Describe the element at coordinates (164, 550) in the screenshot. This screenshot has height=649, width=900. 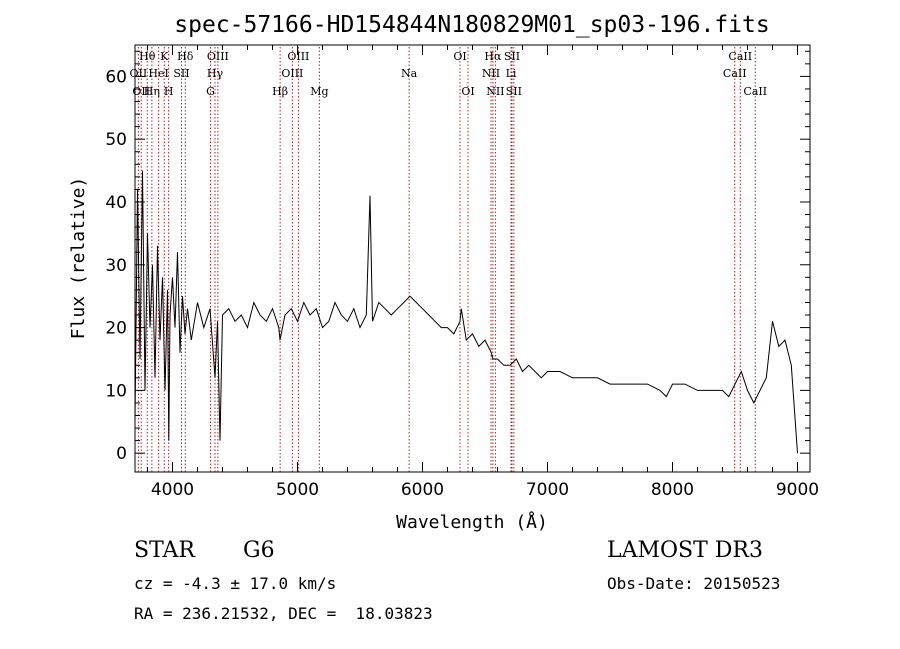
I see `object-class: STAR` at that location.